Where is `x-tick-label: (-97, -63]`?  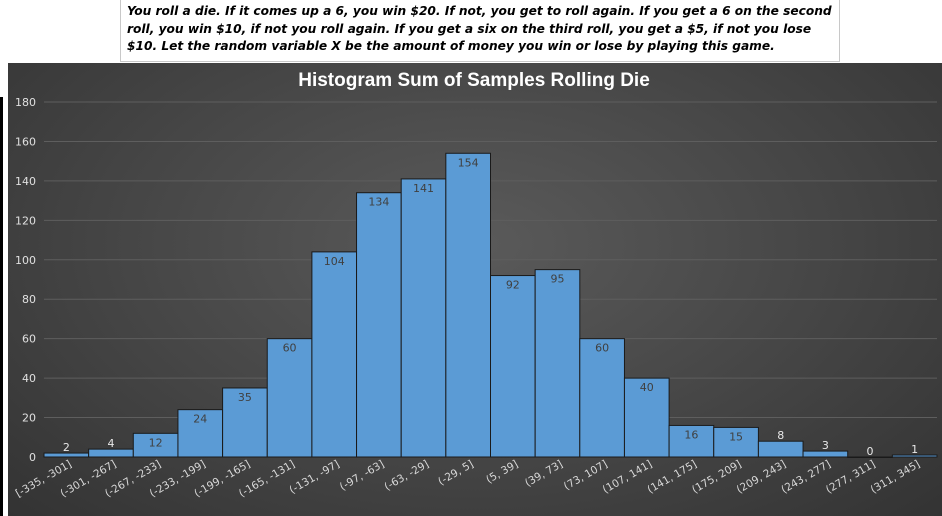 x-tick-label: (-97, -63] is located at coordinates (362, 475).